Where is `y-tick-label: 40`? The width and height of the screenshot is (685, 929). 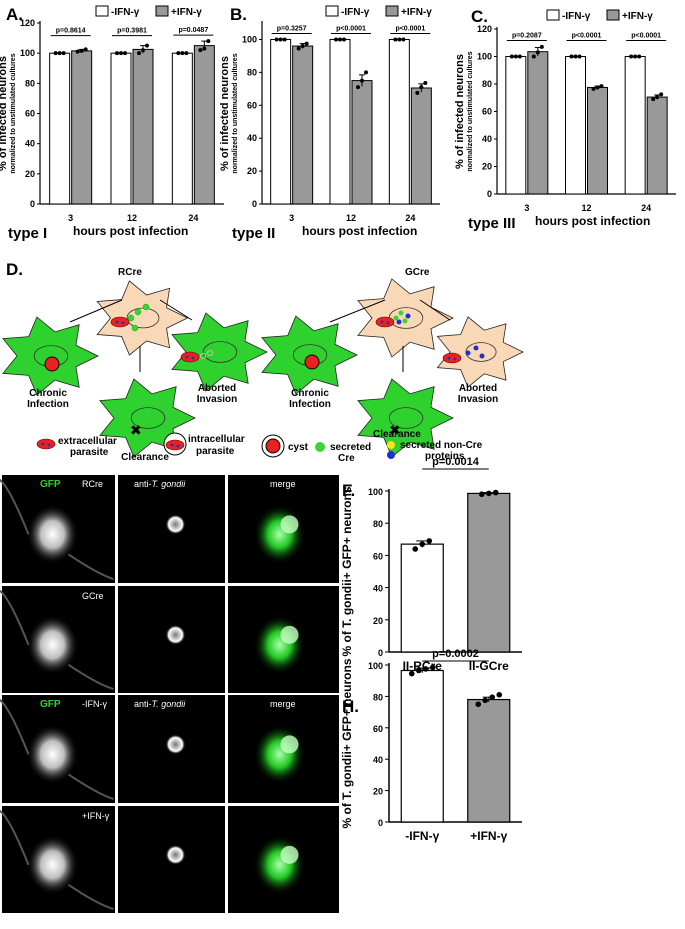 y-tick-label: 40 is located at coordinates (378, 589).